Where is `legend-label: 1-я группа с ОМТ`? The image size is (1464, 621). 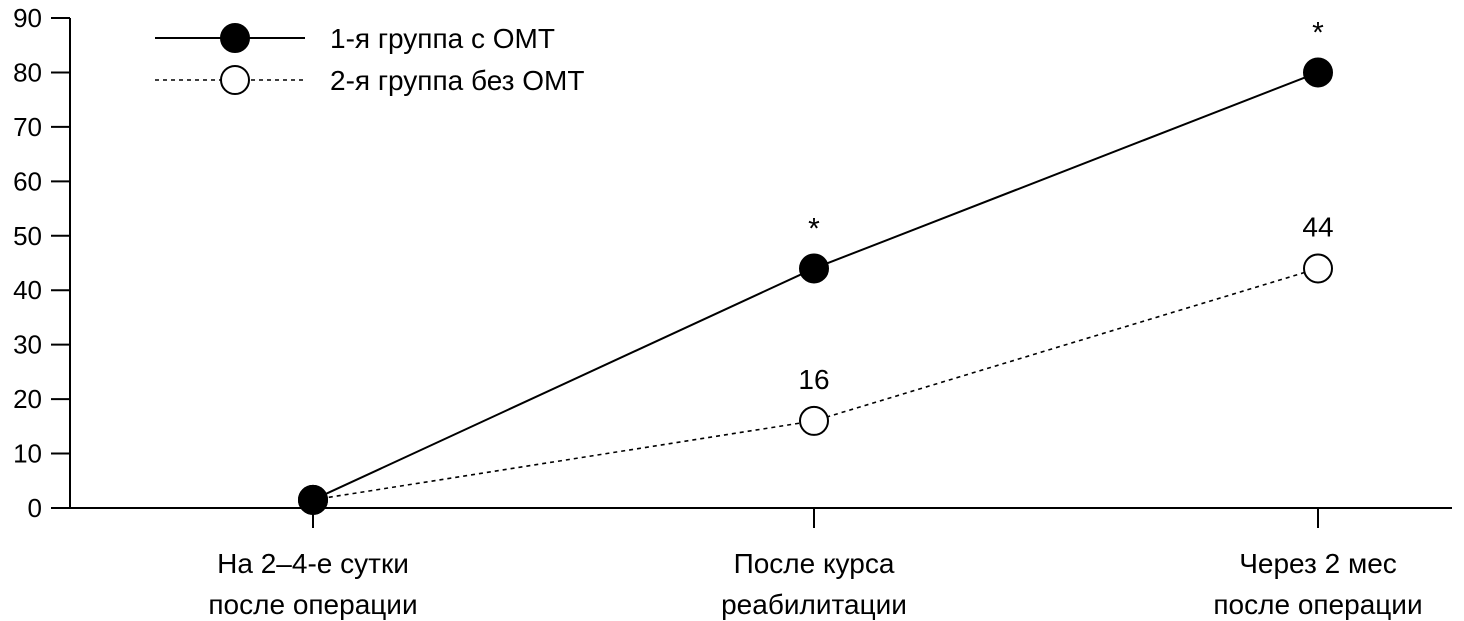
legend-label: 1-я группа с ОМТ is located at coordinates (442, 38).